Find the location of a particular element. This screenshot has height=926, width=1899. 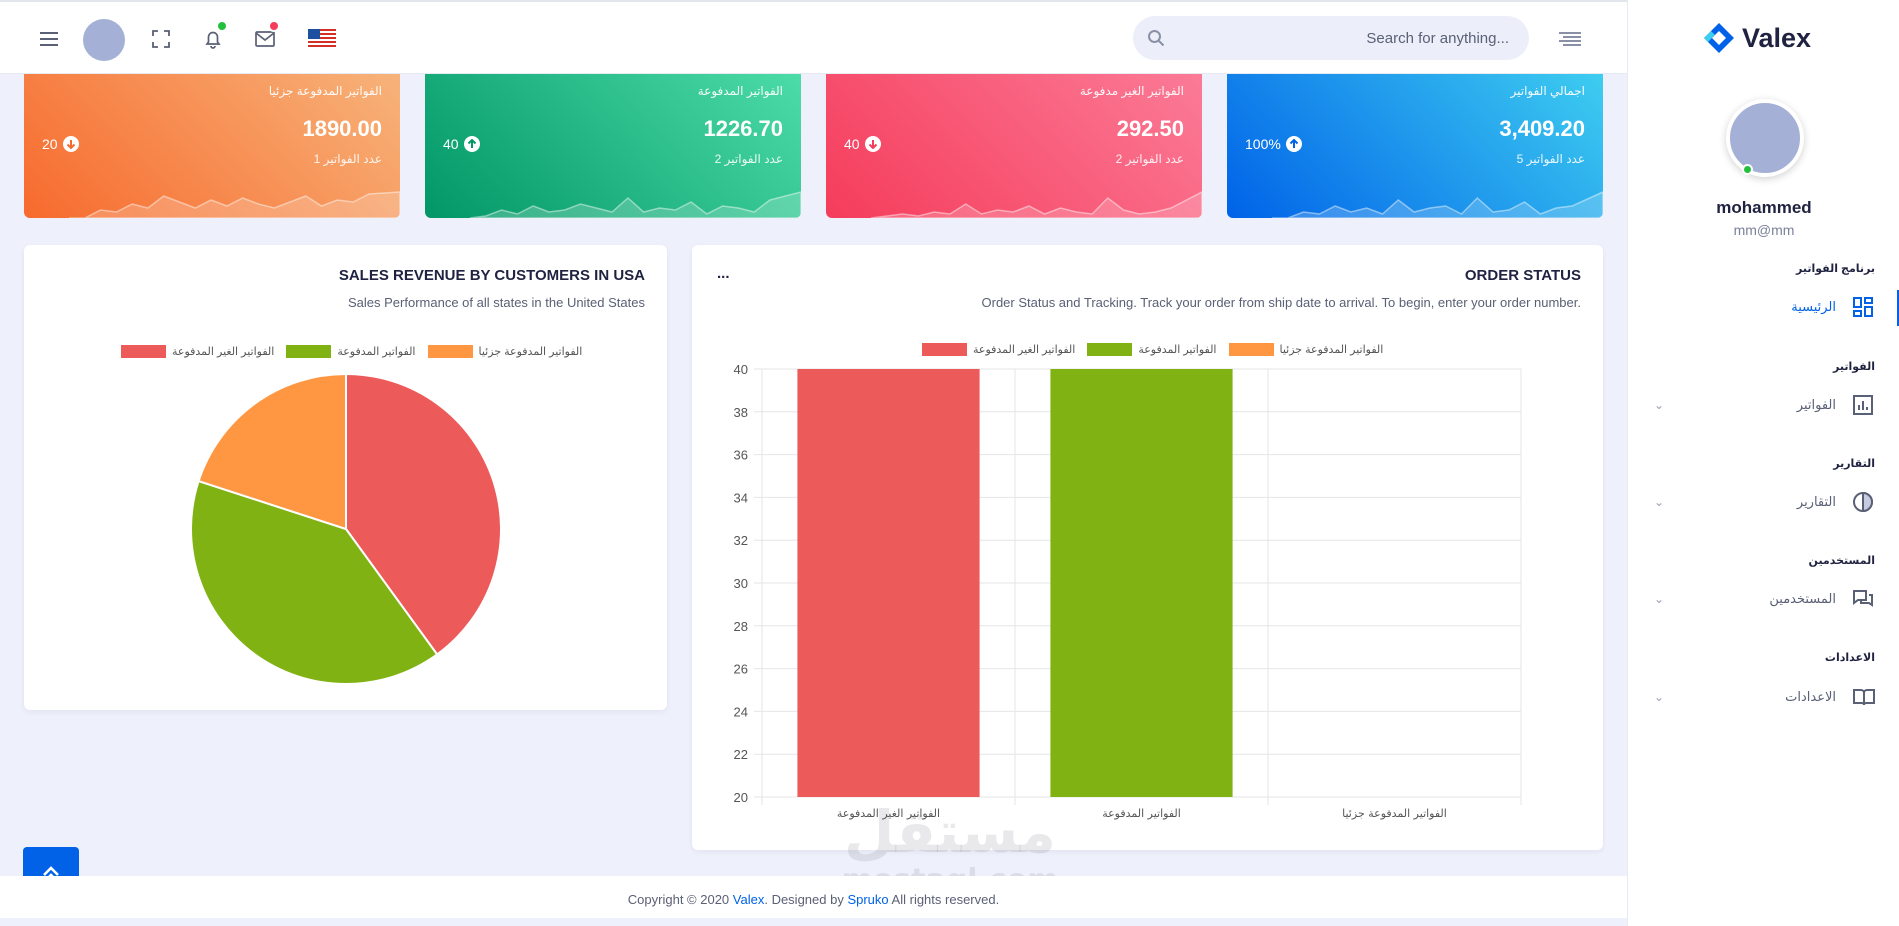

user-avatar is located at coordinates (1765, 138).